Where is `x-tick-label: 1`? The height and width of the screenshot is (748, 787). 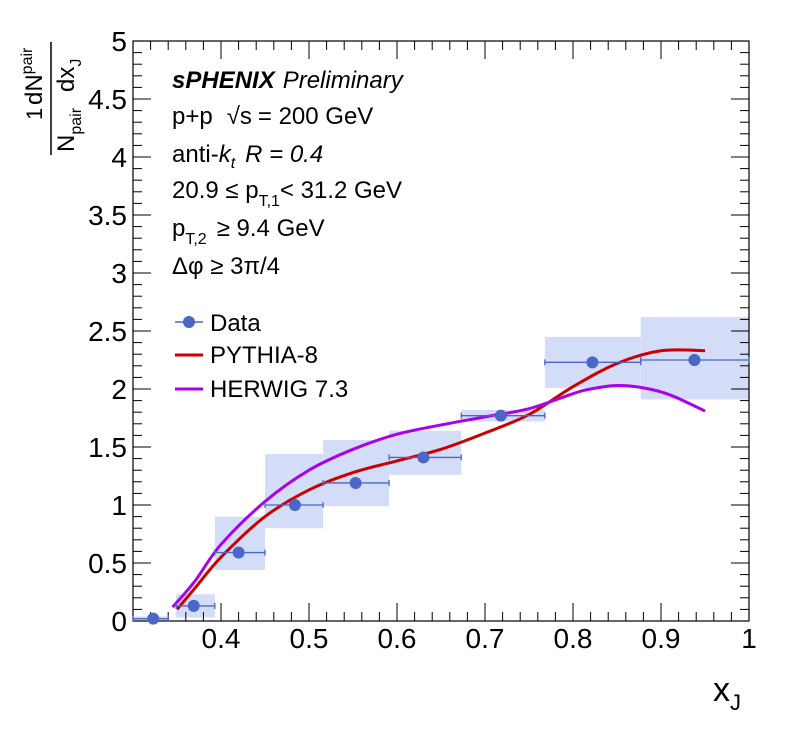 x-tick-label: 1 is located at coordinates (749, 638).